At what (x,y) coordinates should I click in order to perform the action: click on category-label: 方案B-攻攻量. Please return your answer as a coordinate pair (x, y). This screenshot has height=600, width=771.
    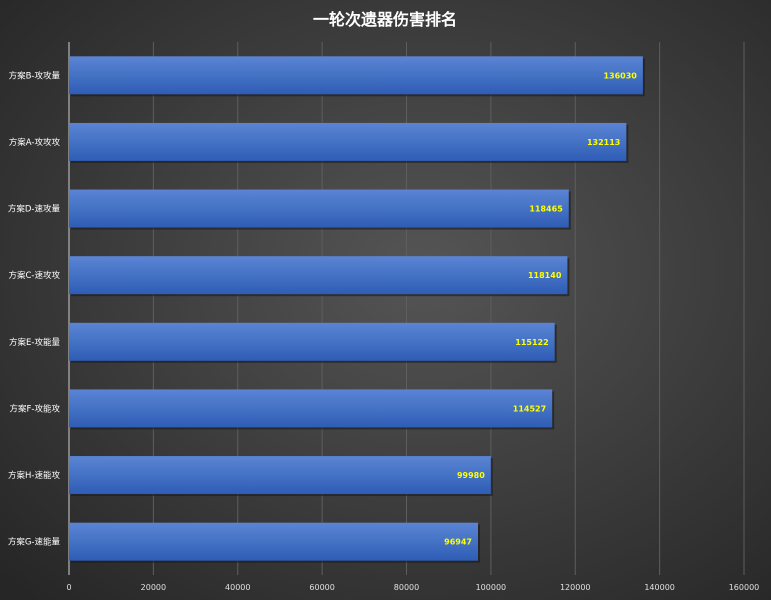
    Looking at the image, I should click on (35, 75).